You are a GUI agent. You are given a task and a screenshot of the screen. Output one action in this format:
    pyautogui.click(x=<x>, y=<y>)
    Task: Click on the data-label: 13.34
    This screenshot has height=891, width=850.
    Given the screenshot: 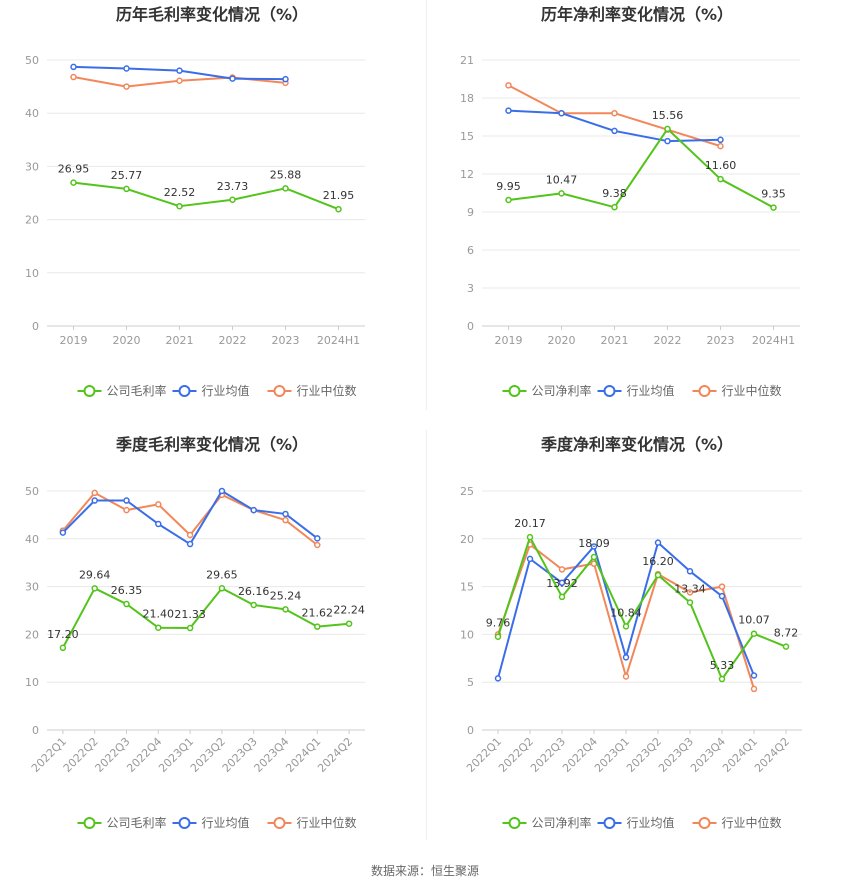 What is the action you would take?
    pyautogui.click(x=690, y=588)
    